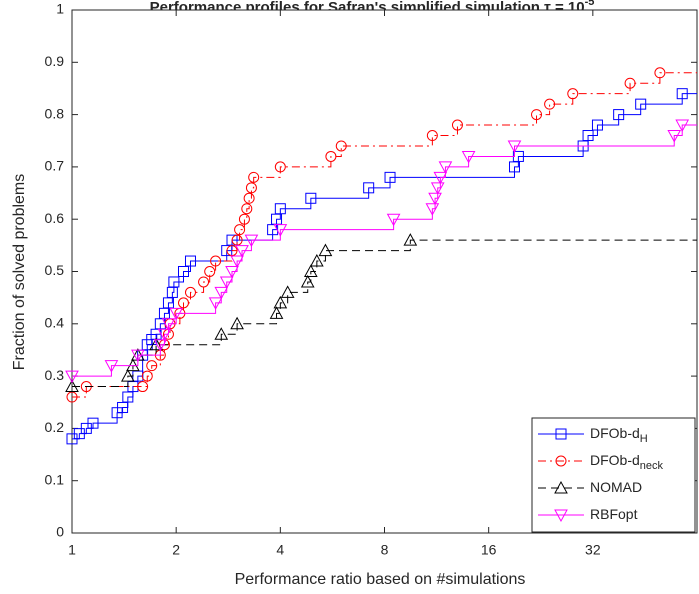  Describe the element at coordinates (55, 166) in the screenshot. I see `y-tick-label: 0.7` at that location.